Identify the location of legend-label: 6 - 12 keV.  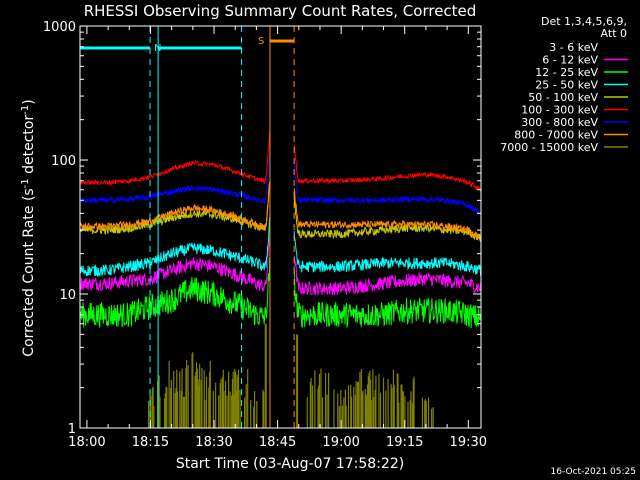
(570, 60).